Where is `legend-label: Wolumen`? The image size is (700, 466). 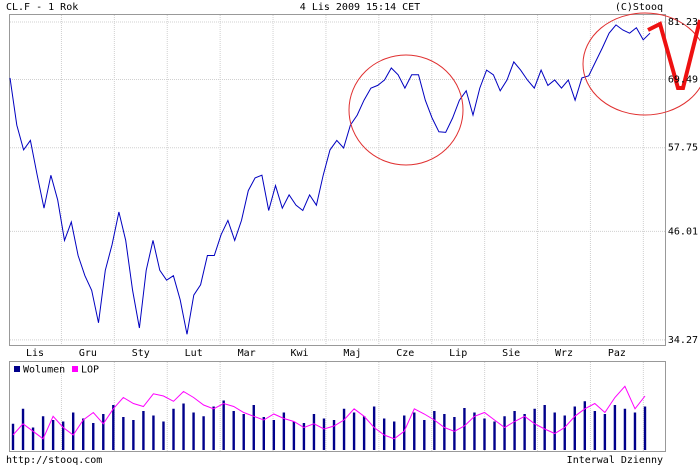
legend-label: Wolumen is located at coordinates (44, 370).